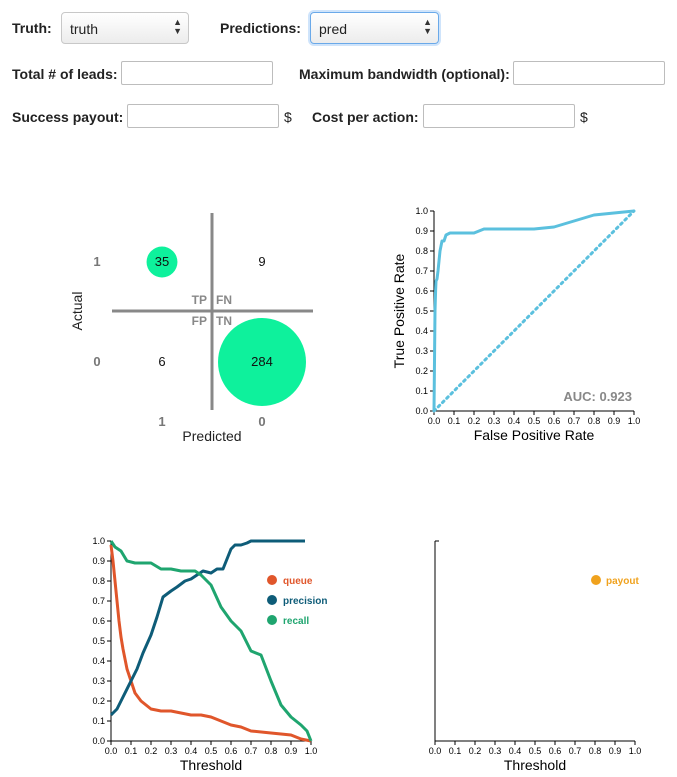 This screenshot has height=777, width=677. Describe the element at coordinates (534, 435) in the screenshot. I see `x-axis-label: False Positive Rate` at that location.